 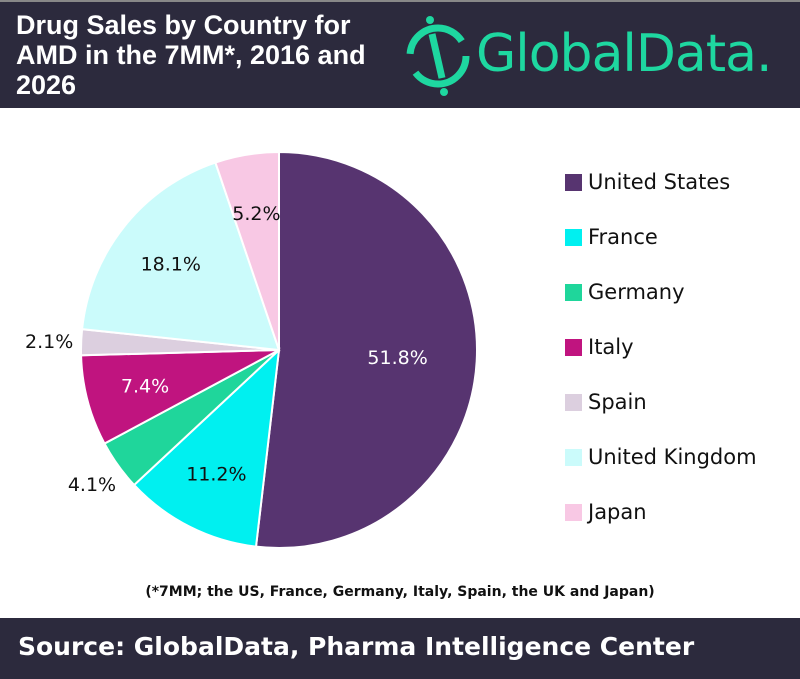 I want to click on pie-slice-united-kingdom, so click(x=180, y=256).